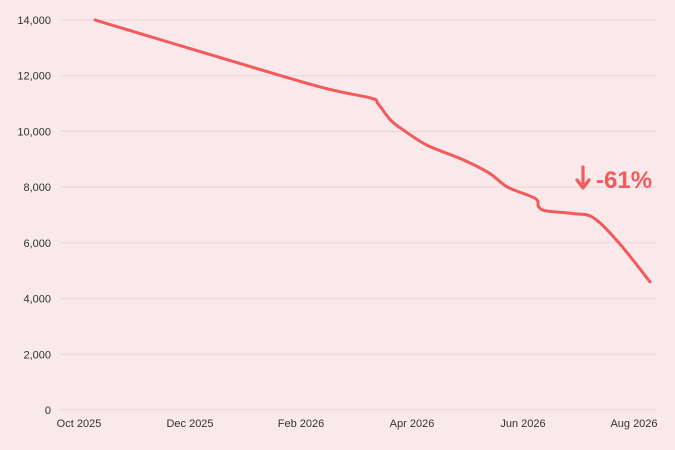 The height and width of the screenshot is (450, 675). What do you see at coordinates (583, 177) in the screenshot?
I see `arrow-down-icon` at bounding box center [583, 177].